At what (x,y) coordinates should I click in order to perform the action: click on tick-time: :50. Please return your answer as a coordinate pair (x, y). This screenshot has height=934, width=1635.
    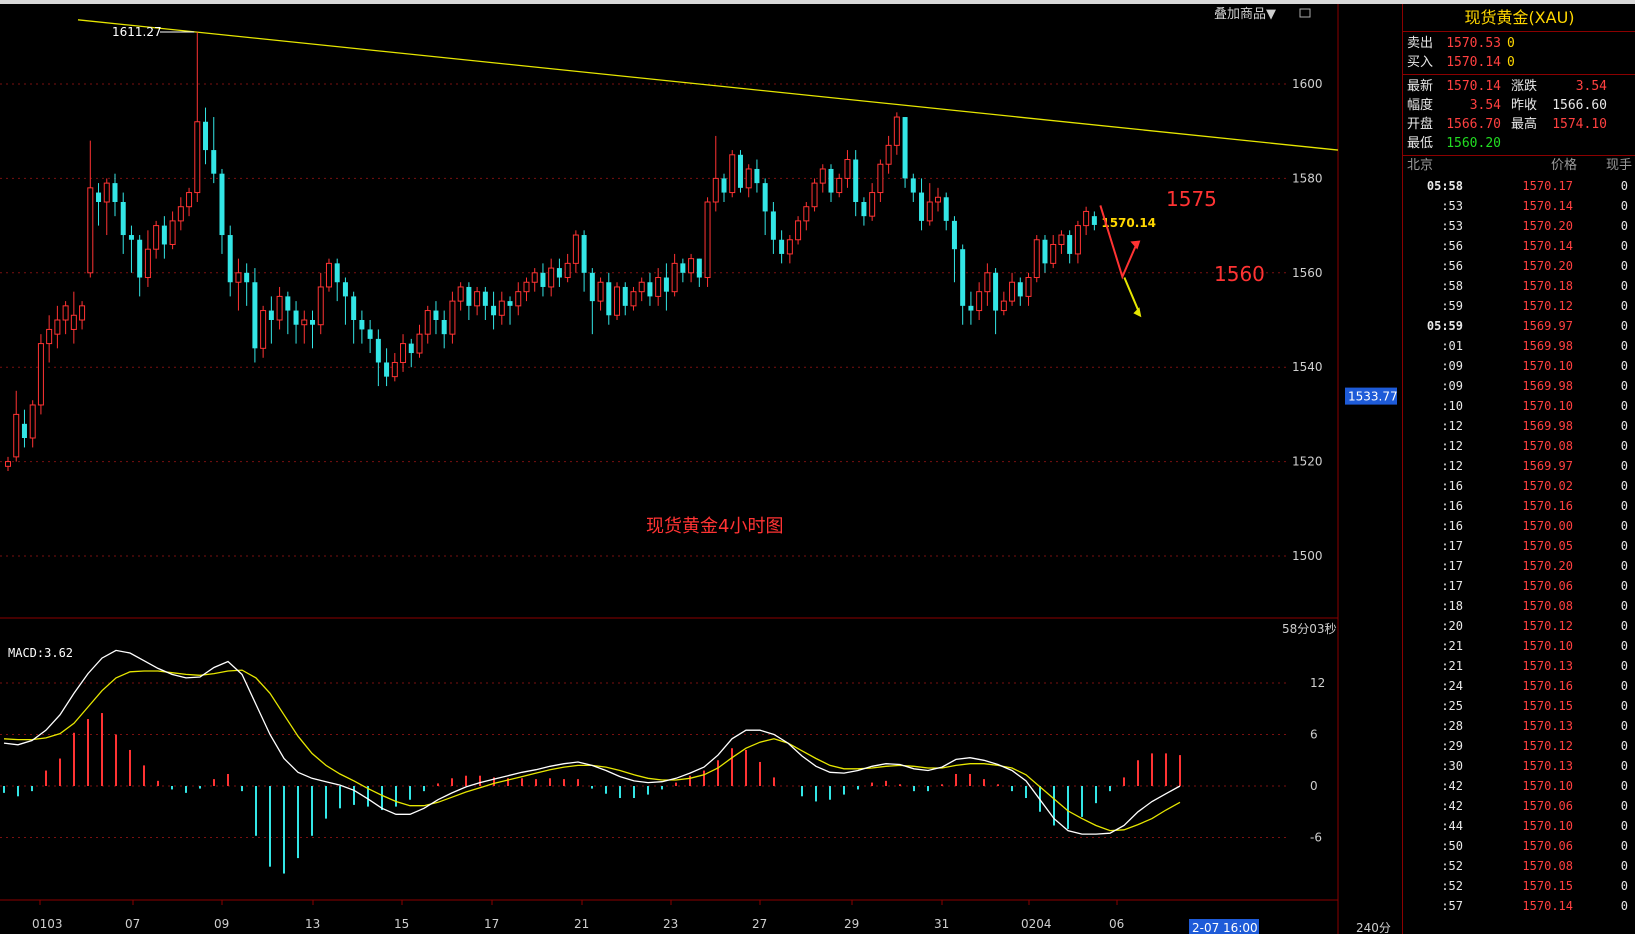
    Looking at the image, I should click on (1452, 846).